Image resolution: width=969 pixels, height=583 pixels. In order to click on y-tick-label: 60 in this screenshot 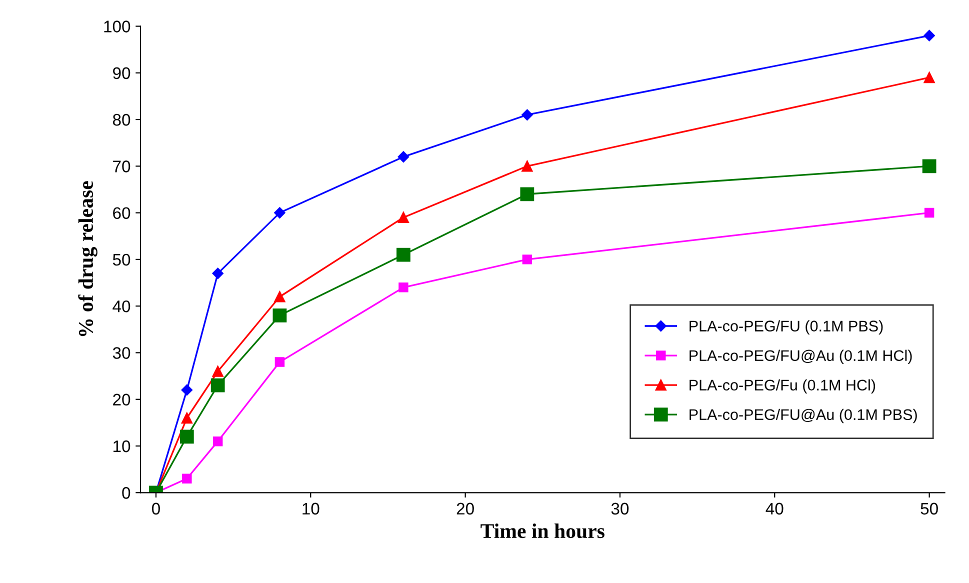, I will do `click(121, 213)`.